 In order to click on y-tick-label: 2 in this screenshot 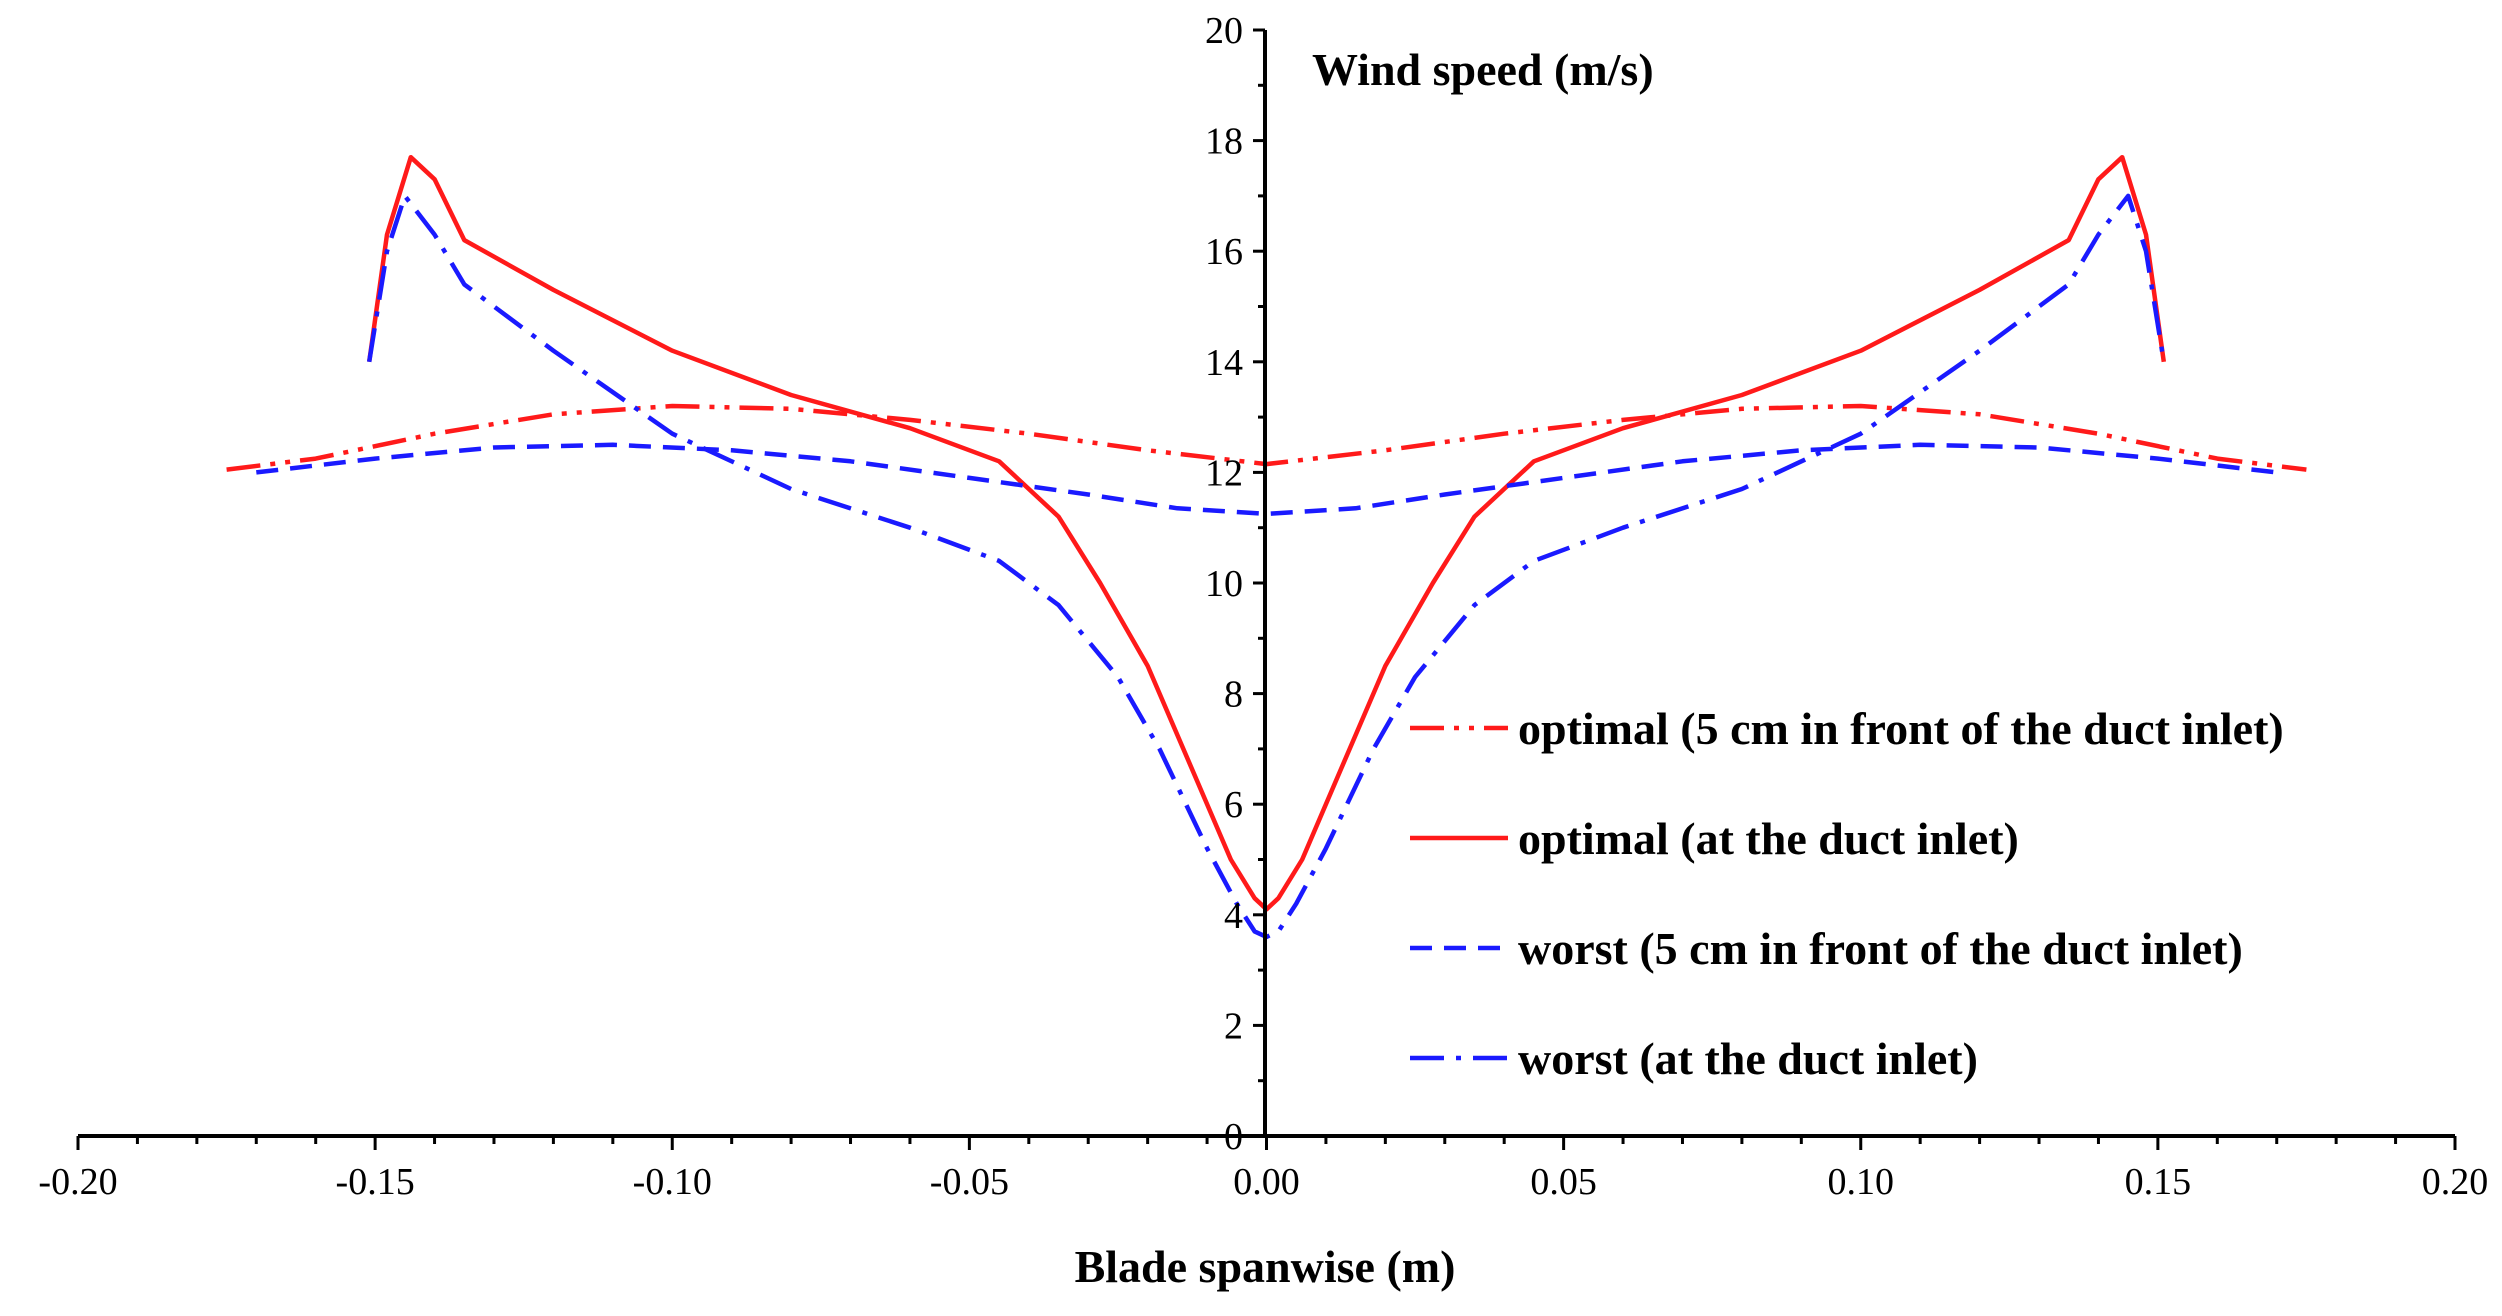, I will do `click(1233, 1026)`.